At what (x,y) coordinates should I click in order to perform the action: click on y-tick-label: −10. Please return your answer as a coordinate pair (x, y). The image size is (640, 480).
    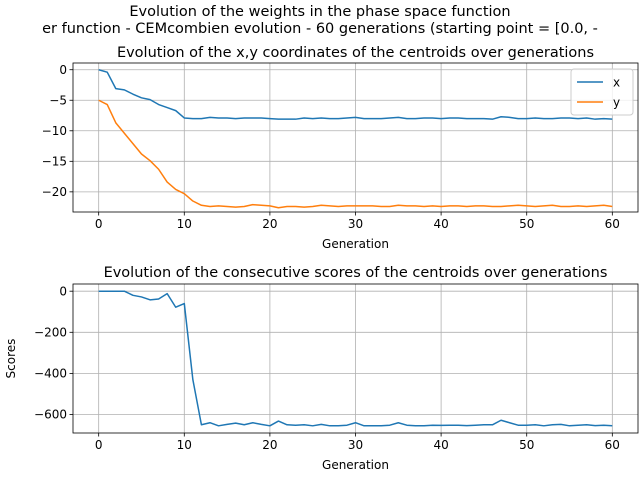
    Looking at the image, I should click on (54, 131).